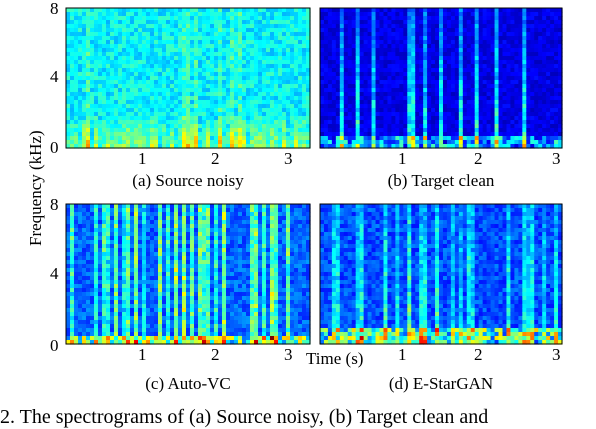 This screenshot has width=596, height=429. I want to click on panel-d-caption: (d) E-StarGAN, so click(441, 383).